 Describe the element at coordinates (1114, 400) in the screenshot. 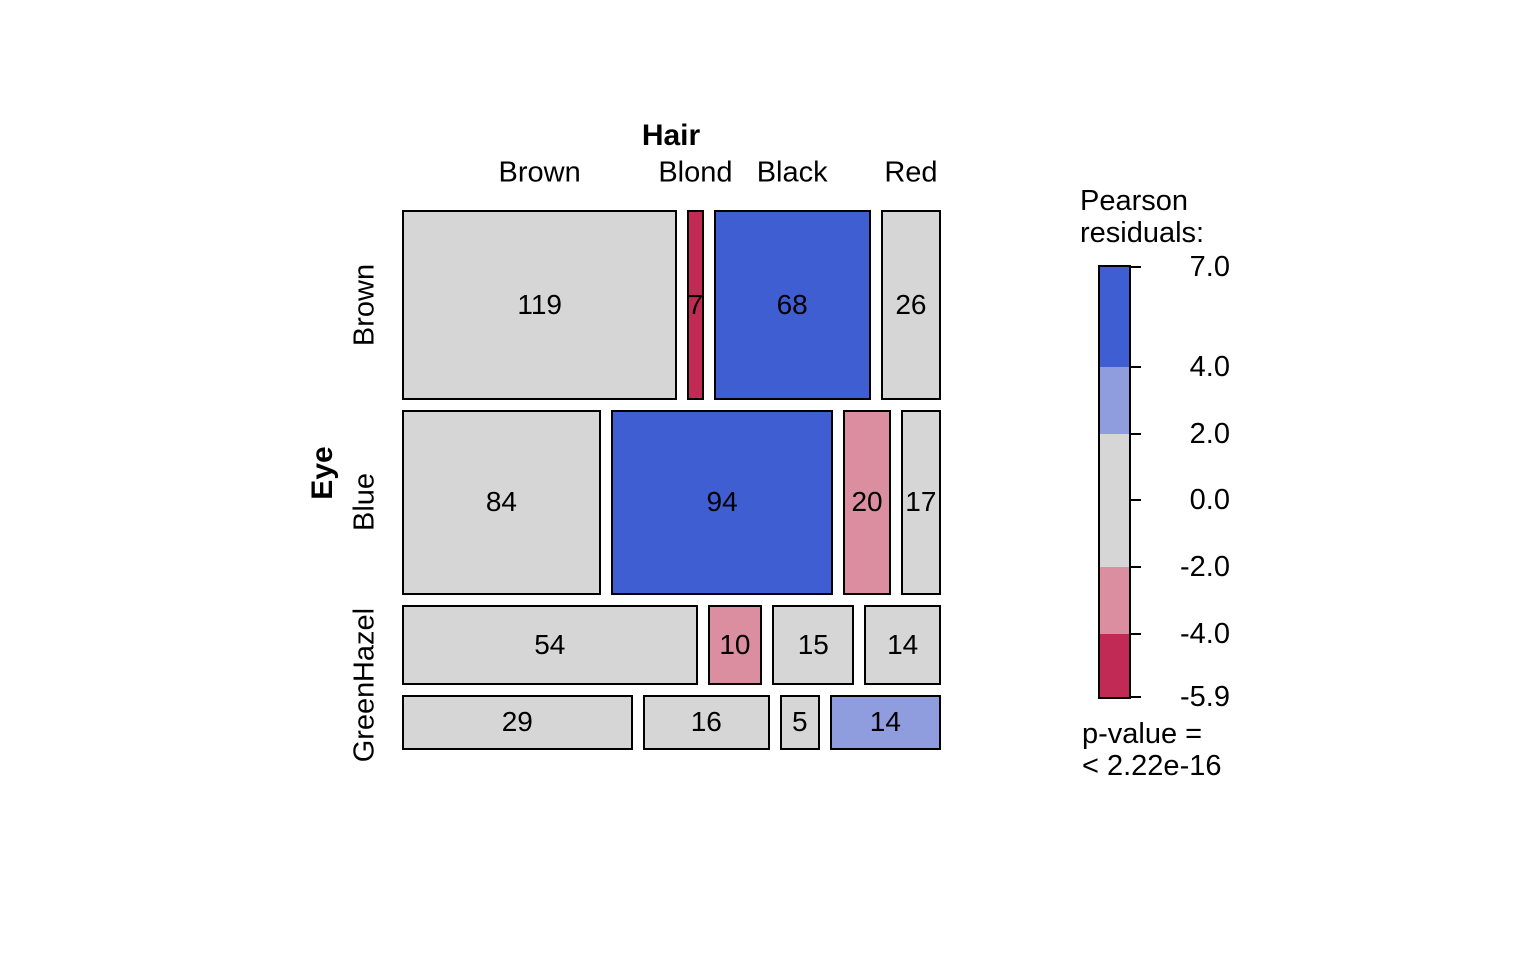

I see `legend-segment-pos-mild` at that location.